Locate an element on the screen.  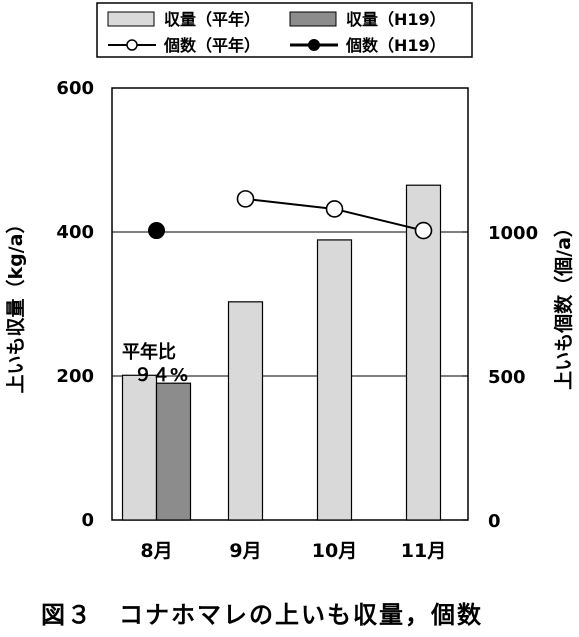
annotation-ratio-value: ９４% is located at coordinates (161, 375).